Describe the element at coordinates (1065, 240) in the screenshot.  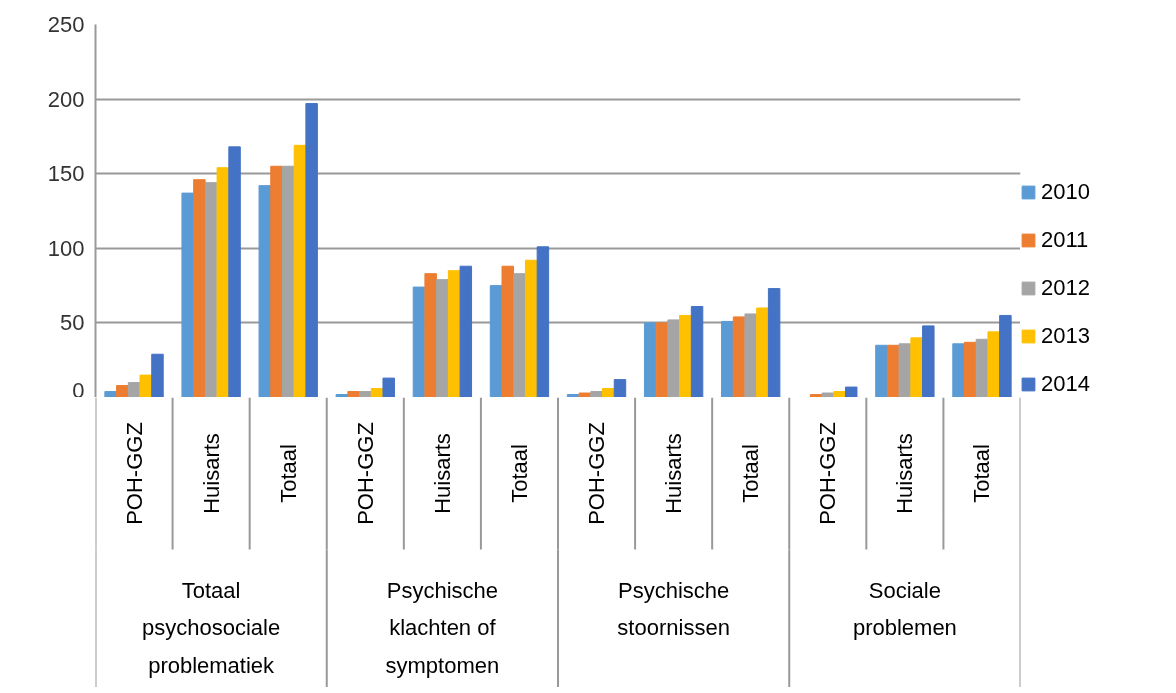
I see `legend-label: 2011` at that location.